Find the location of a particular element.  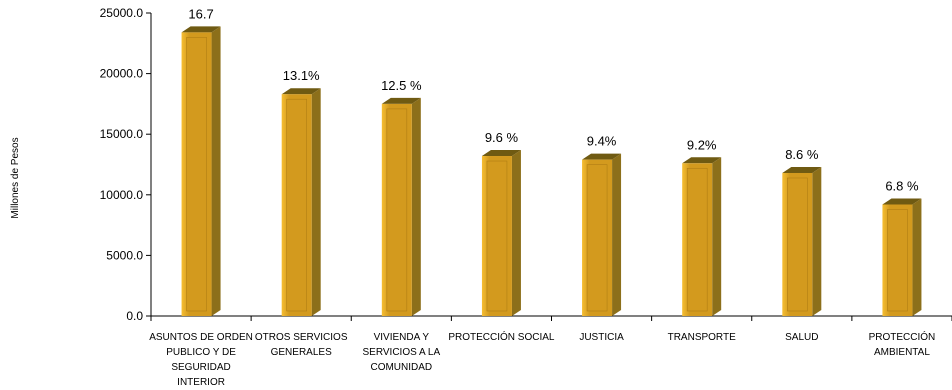

y-tick-label: 5000.0 is located at coordinates (124, 255).